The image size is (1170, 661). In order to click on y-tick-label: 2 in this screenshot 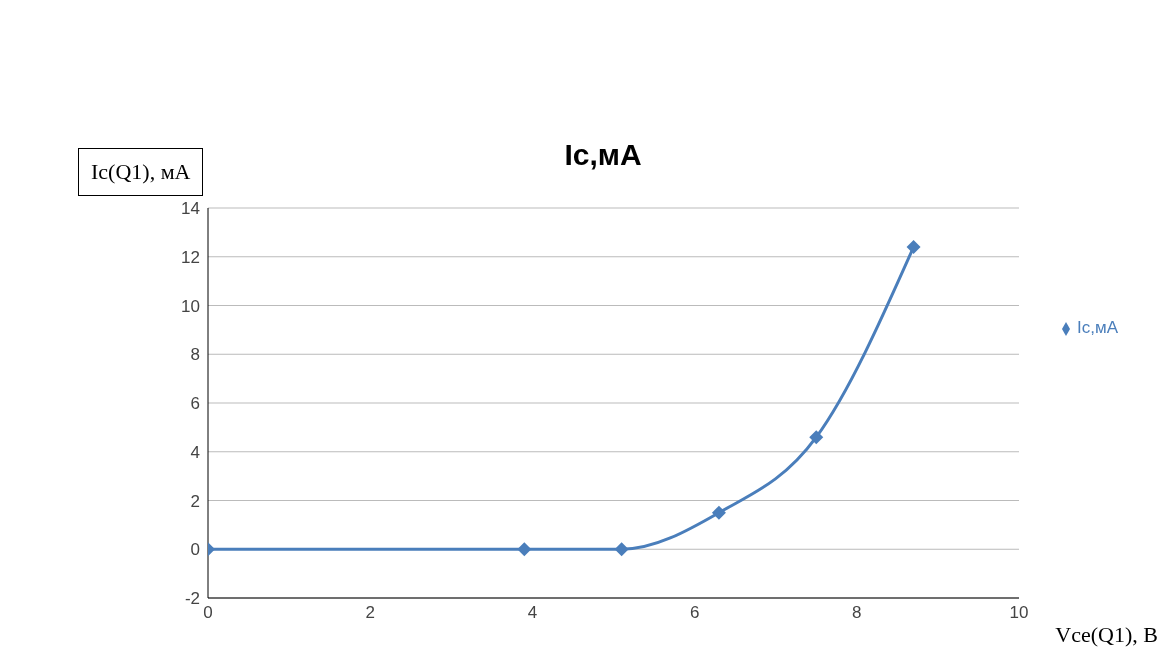, I will do `click(195, 501)`.